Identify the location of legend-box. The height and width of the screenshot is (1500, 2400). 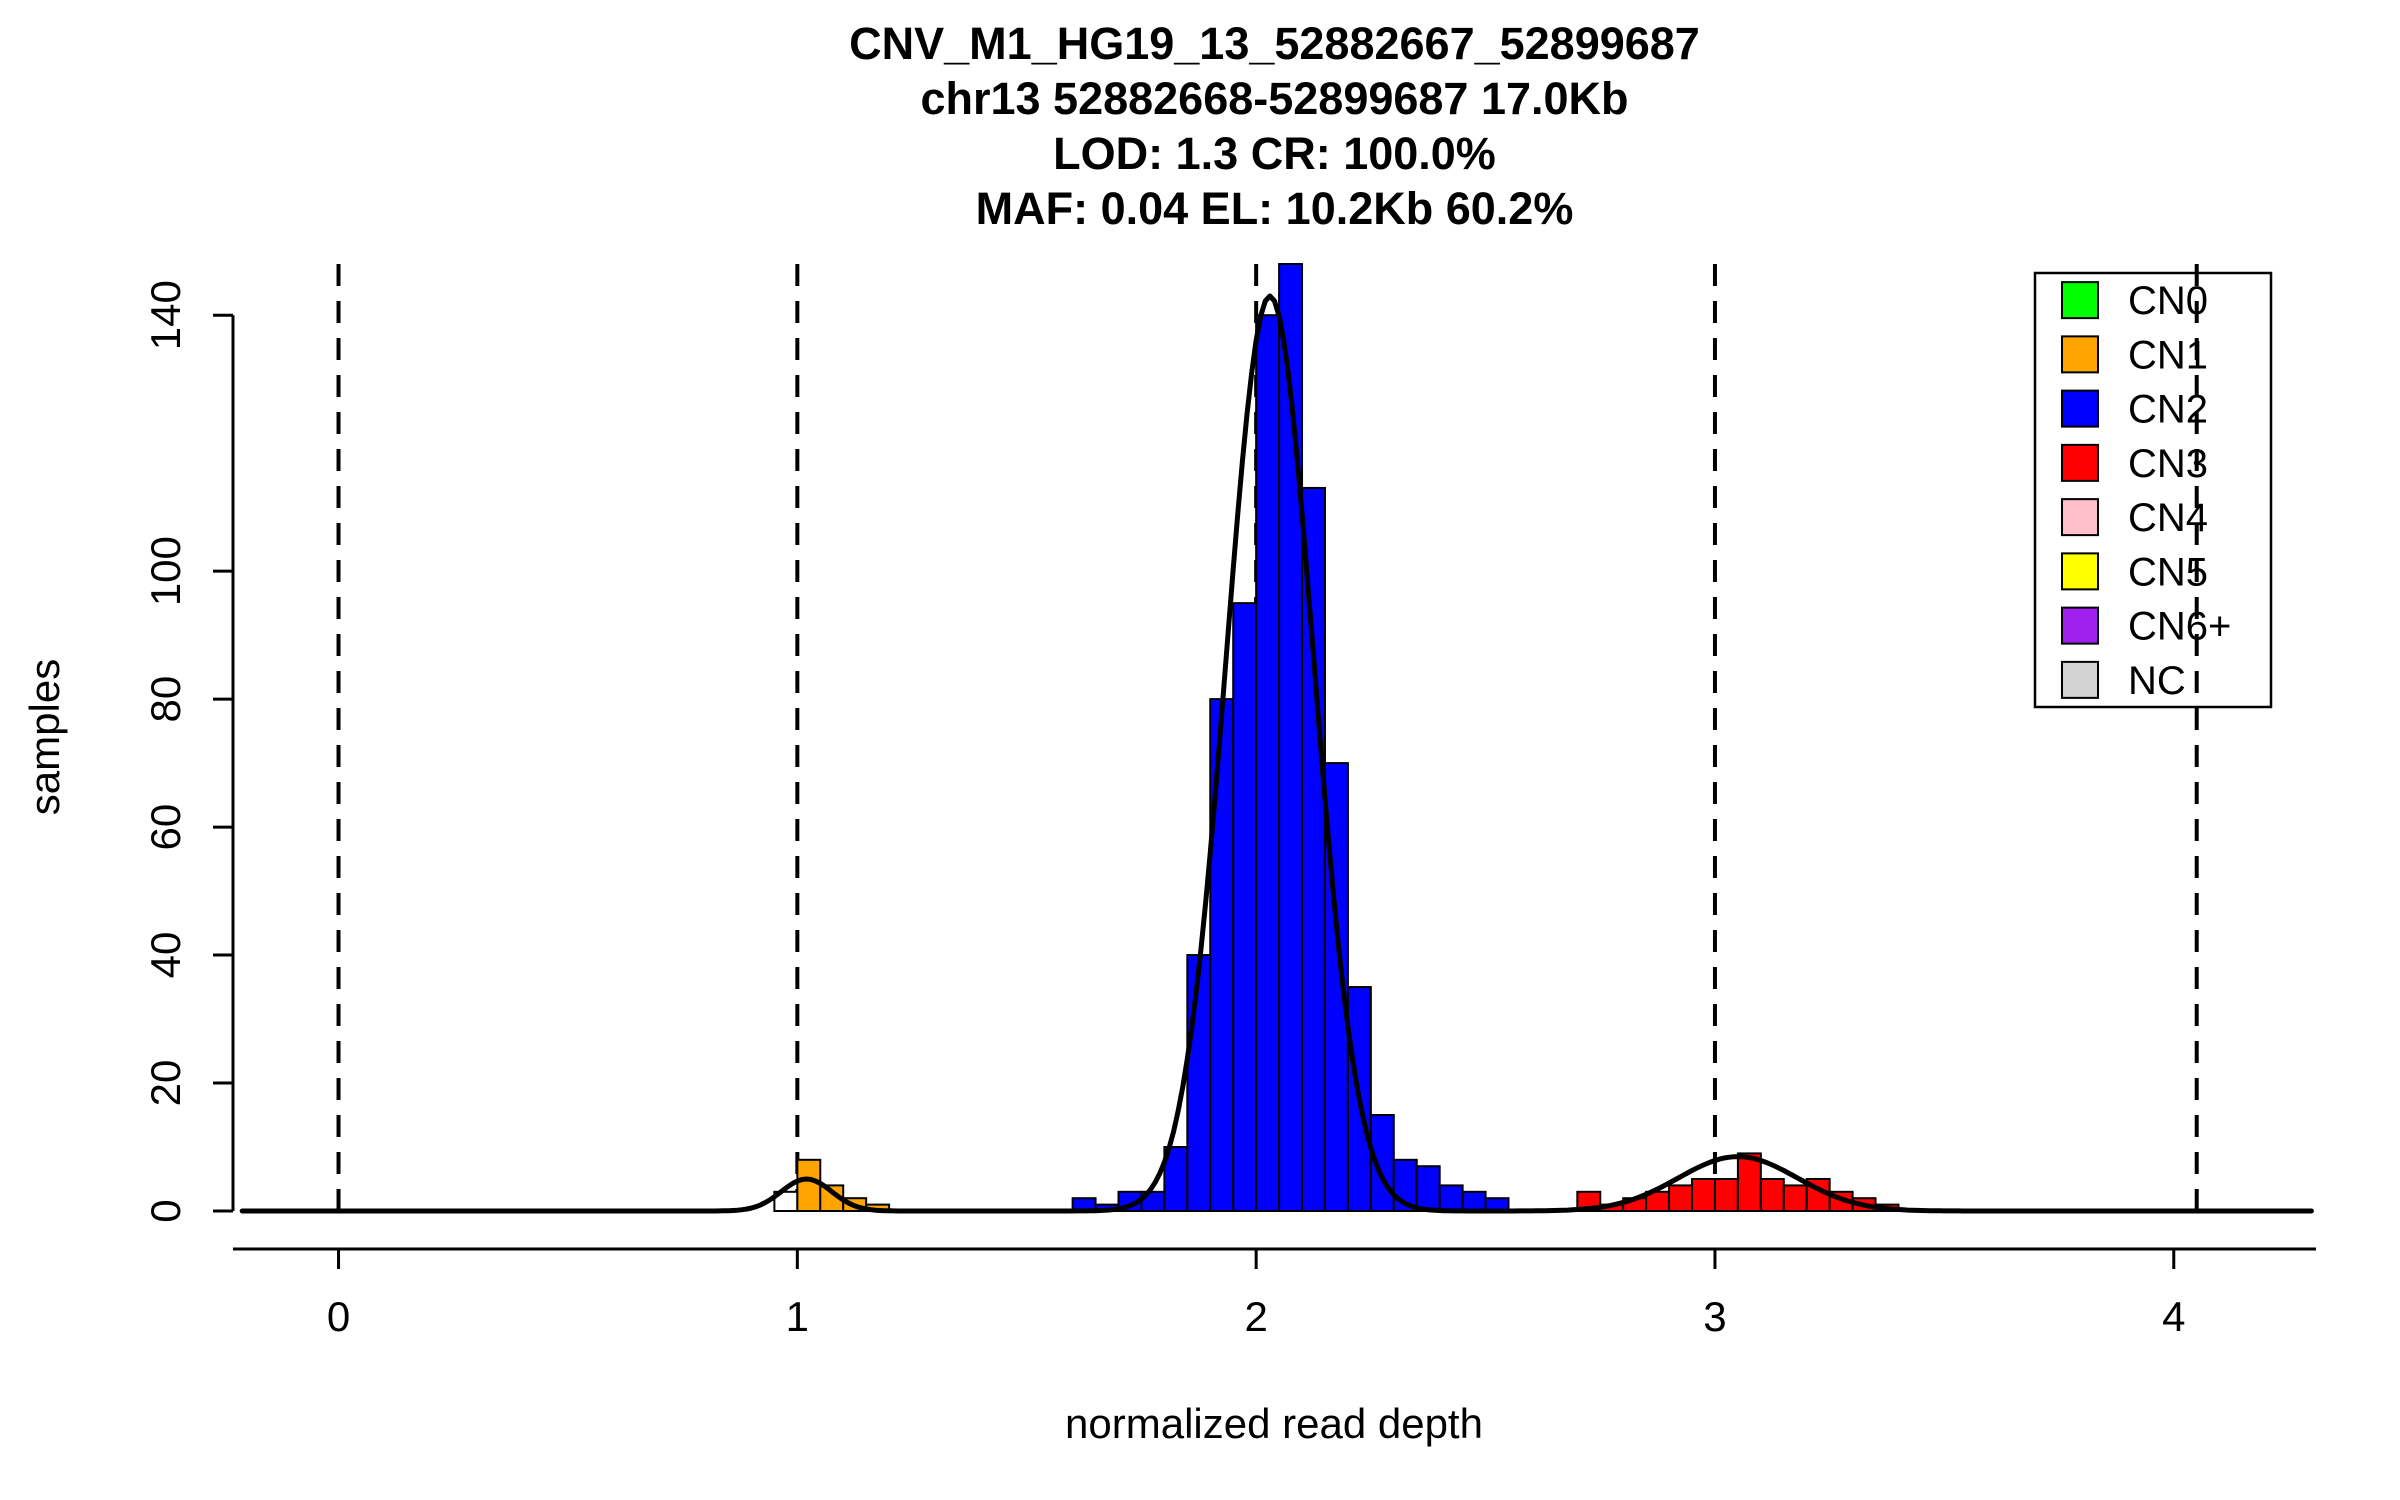
(2153, 490).